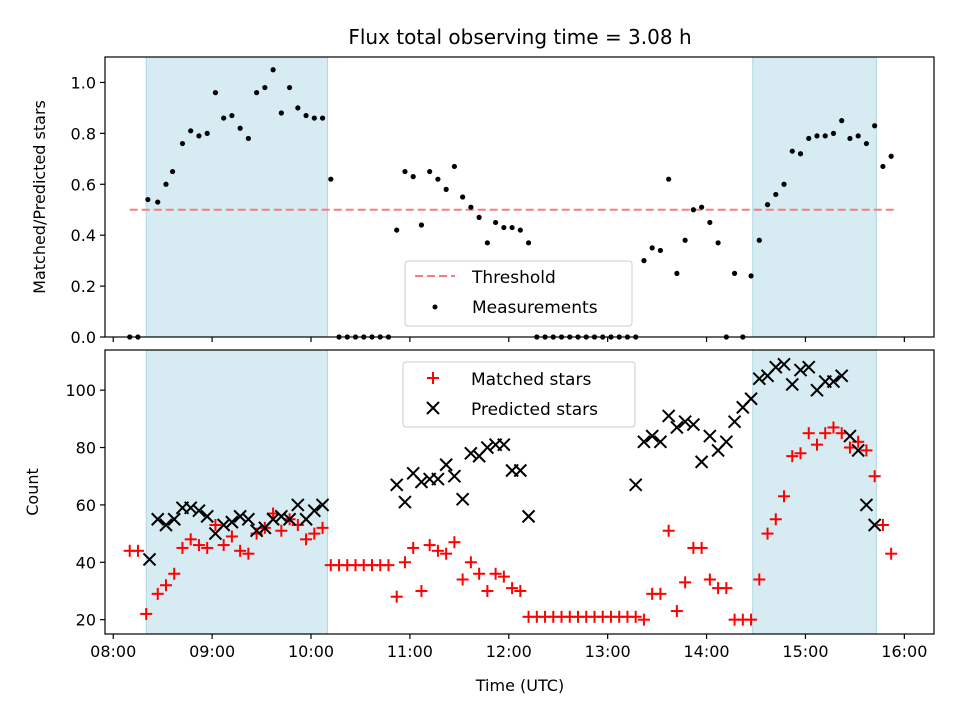 Image resolution: width=960 pixels, height=724 pixels. I want to click on bottom-panel-legend: Matched stars Predicted stars, so click(519, 394).